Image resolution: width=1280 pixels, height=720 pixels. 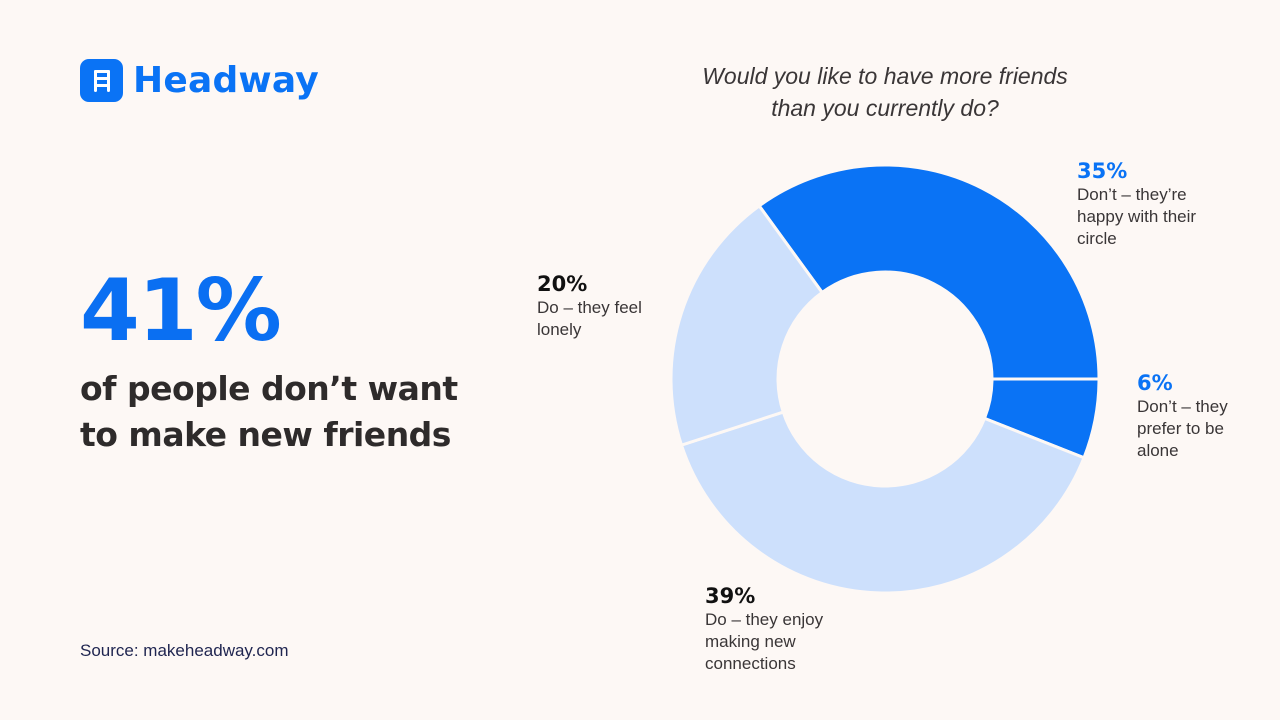 I want to click on ladder-icon, so click(x=101, y=80).